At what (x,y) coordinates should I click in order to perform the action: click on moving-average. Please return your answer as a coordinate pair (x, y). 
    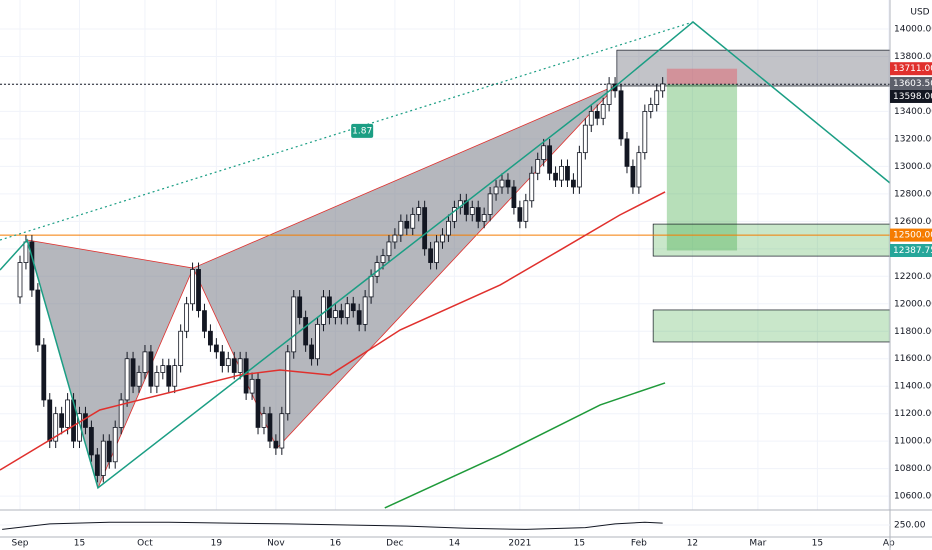
    Looking at the image, I should click on (525, 445).